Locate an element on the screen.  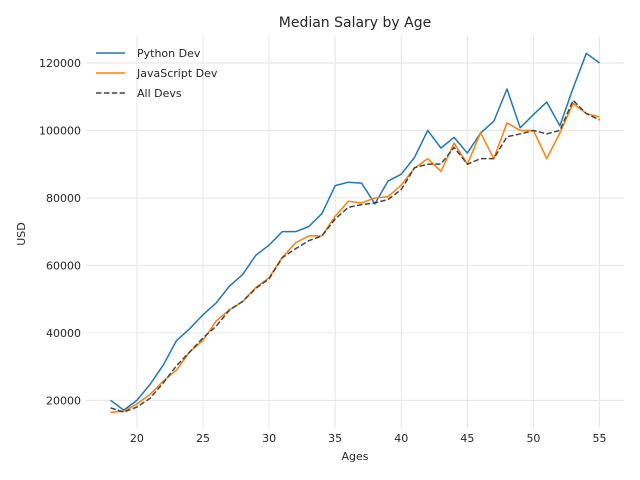
legend-entry-python: Python Dev is located at coordinates (148, 53).